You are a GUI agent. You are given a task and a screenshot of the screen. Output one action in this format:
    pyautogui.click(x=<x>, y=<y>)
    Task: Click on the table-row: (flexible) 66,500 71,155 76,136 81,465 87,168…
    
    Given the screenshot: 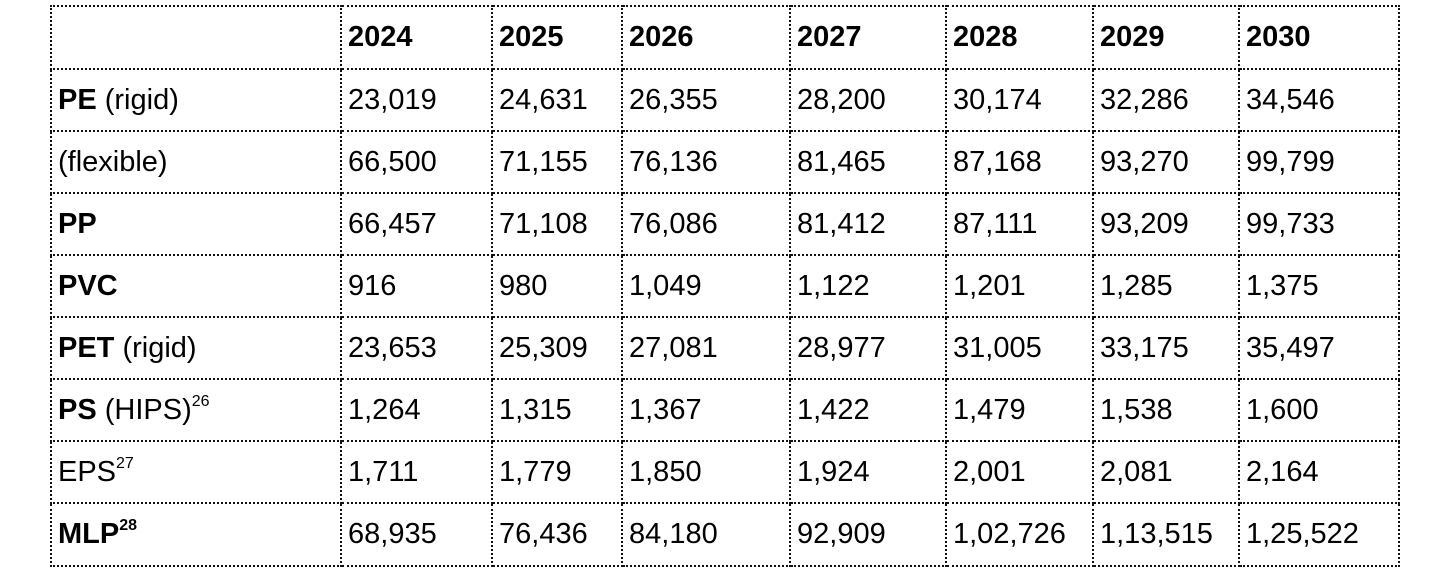 What is the action you would take?
    pyautogui.click(x=725, y=162)
    